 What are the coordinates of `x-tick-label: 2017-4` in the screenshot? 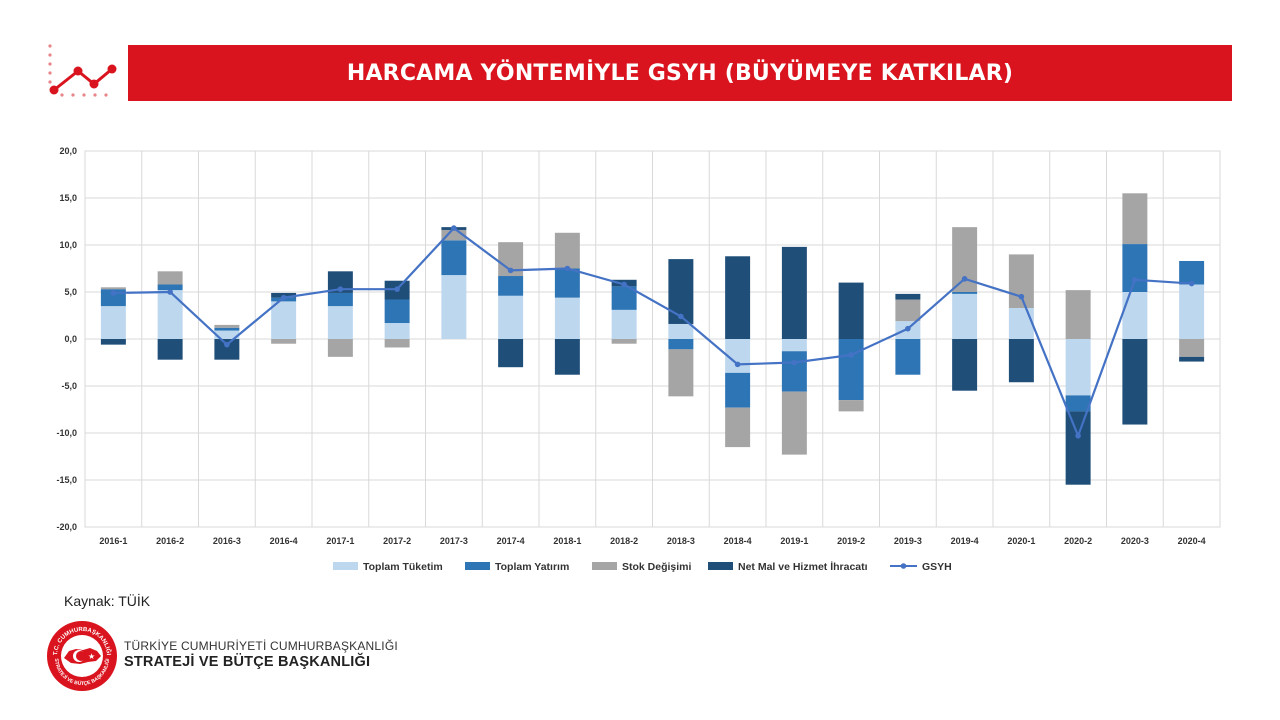 It's located at (511, 541).